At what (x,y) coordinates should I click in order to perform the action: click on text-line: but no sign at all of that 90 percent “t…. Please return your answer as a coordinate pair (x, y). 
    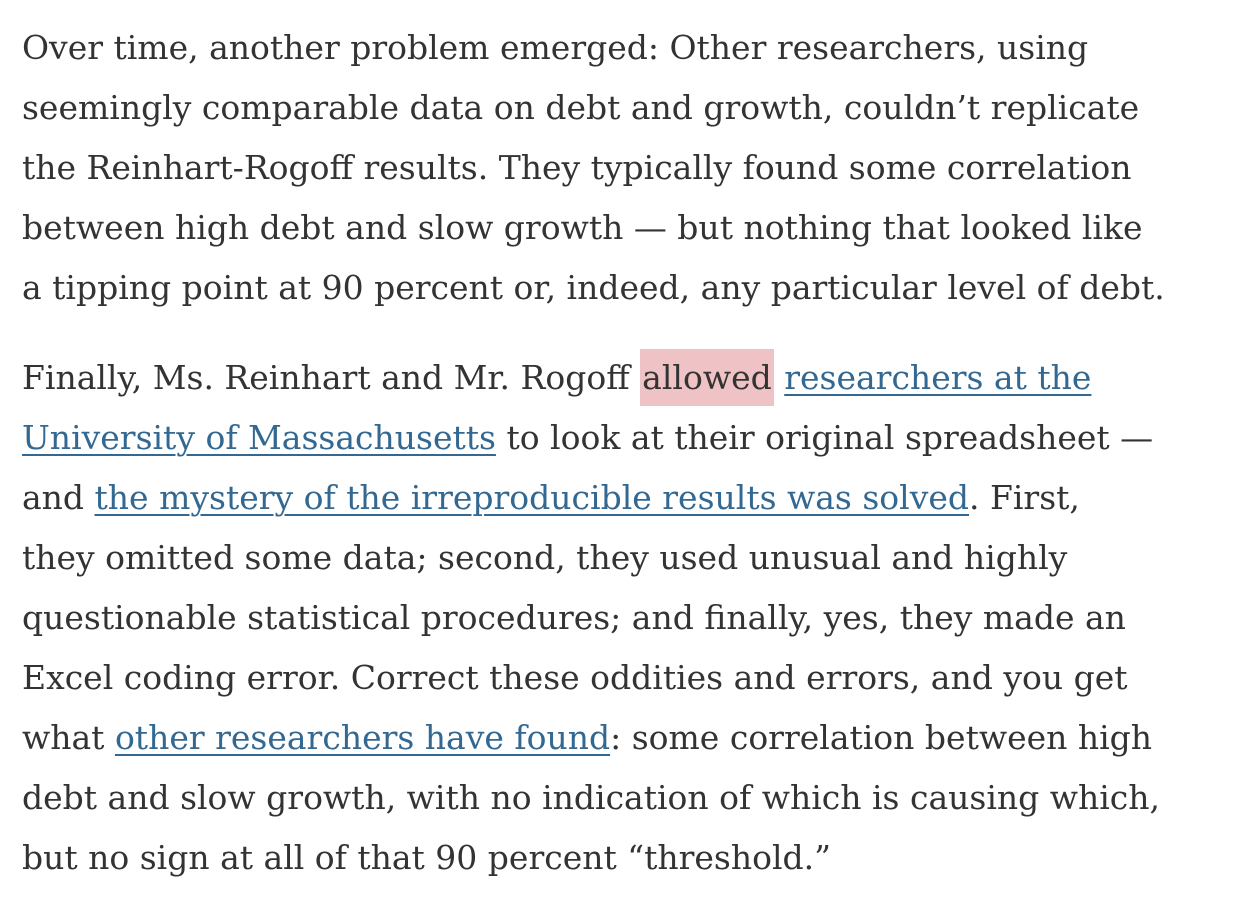
    Looking at the image, I should click on (593, 858).